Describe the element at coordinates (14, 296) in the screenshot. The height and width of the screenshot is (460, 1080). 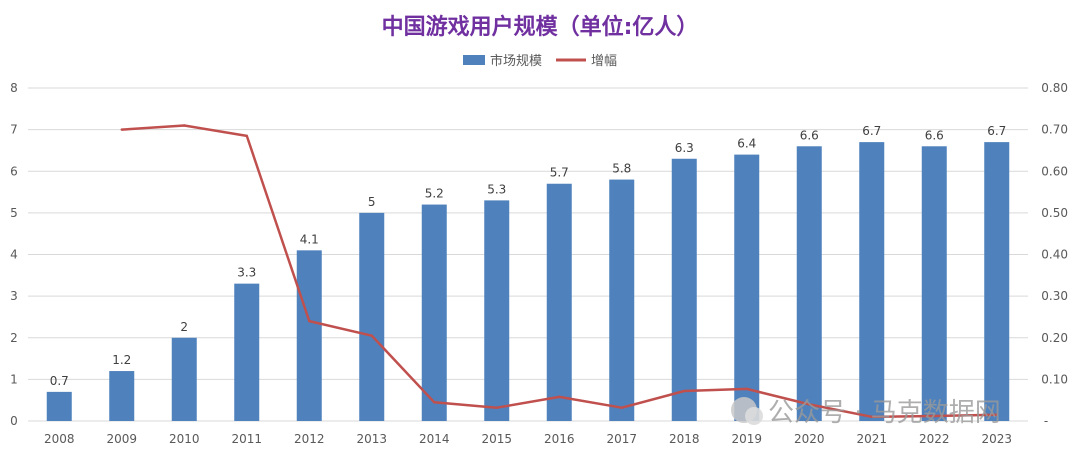
I see `y-left-tick-label: 3` at that location.